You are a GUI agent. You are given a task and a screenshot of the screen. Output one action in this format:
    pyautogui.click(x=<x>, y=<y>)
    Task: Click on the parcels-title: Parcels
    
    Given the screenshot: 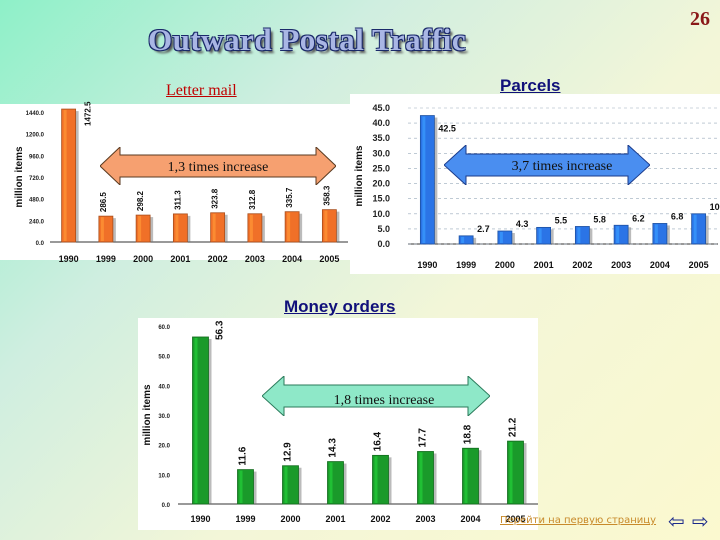 What is the action you would take?
    pyautogui.click(x=530, y=85)
    